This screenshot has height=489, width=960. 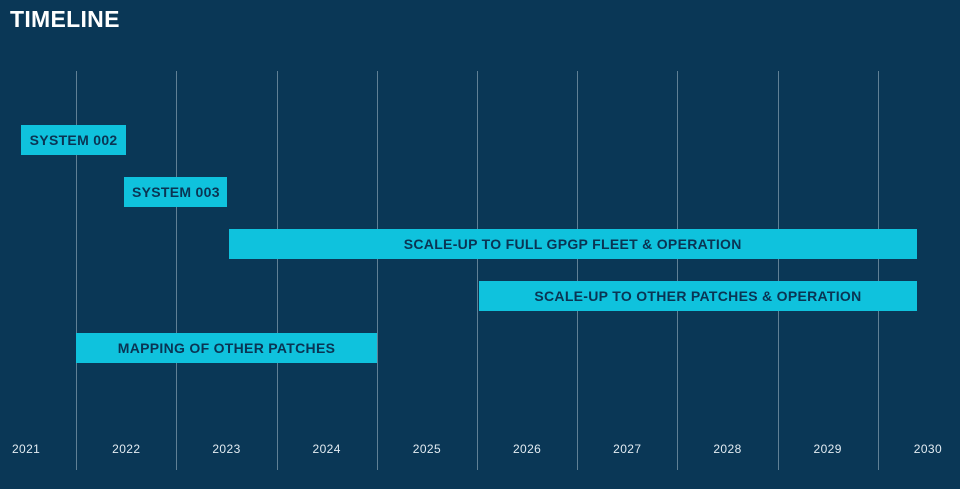 What do you see at coordinates (698, 296) in the screenshot?
I see `timeline-bar-scale-up-to-other-patches-operation: SCALE-UP TO OTHER PATCHES & OPERATION` at bounding box center [698, 296].